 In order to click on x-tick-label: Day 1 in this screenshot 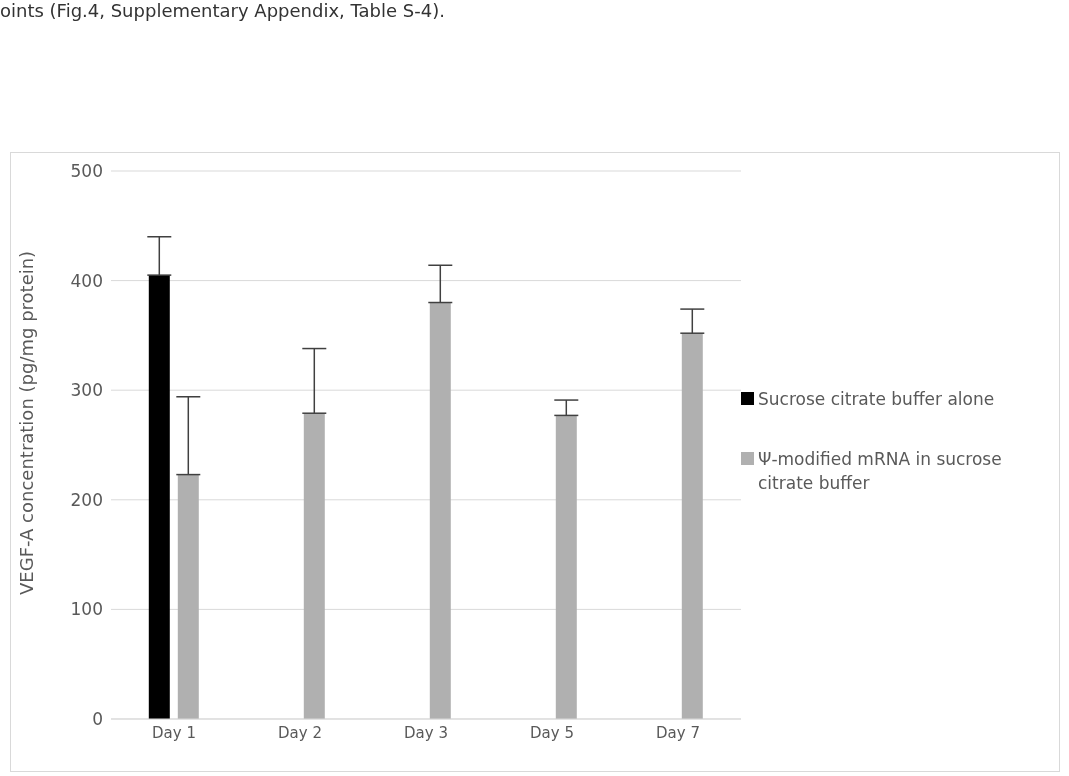, I will do `click(174, 732)`.